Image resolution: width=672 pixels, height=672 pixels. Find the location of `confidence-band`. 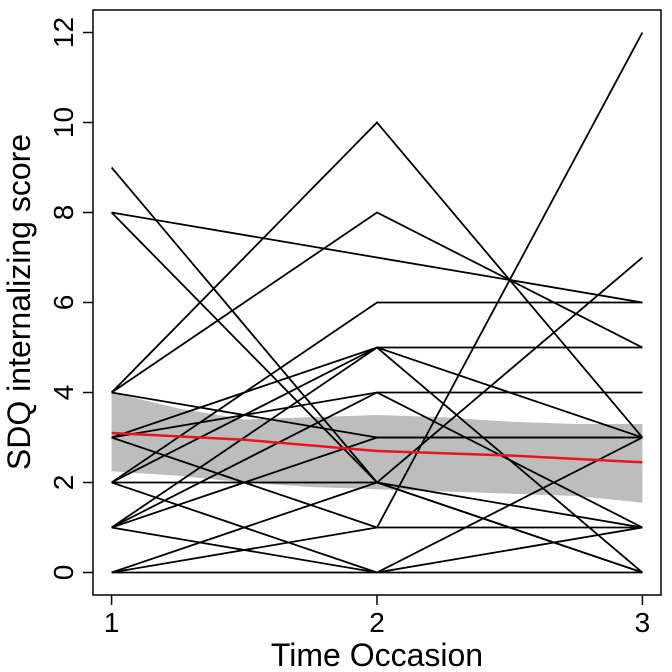

confidence-band is located at coordinates (377, 447).